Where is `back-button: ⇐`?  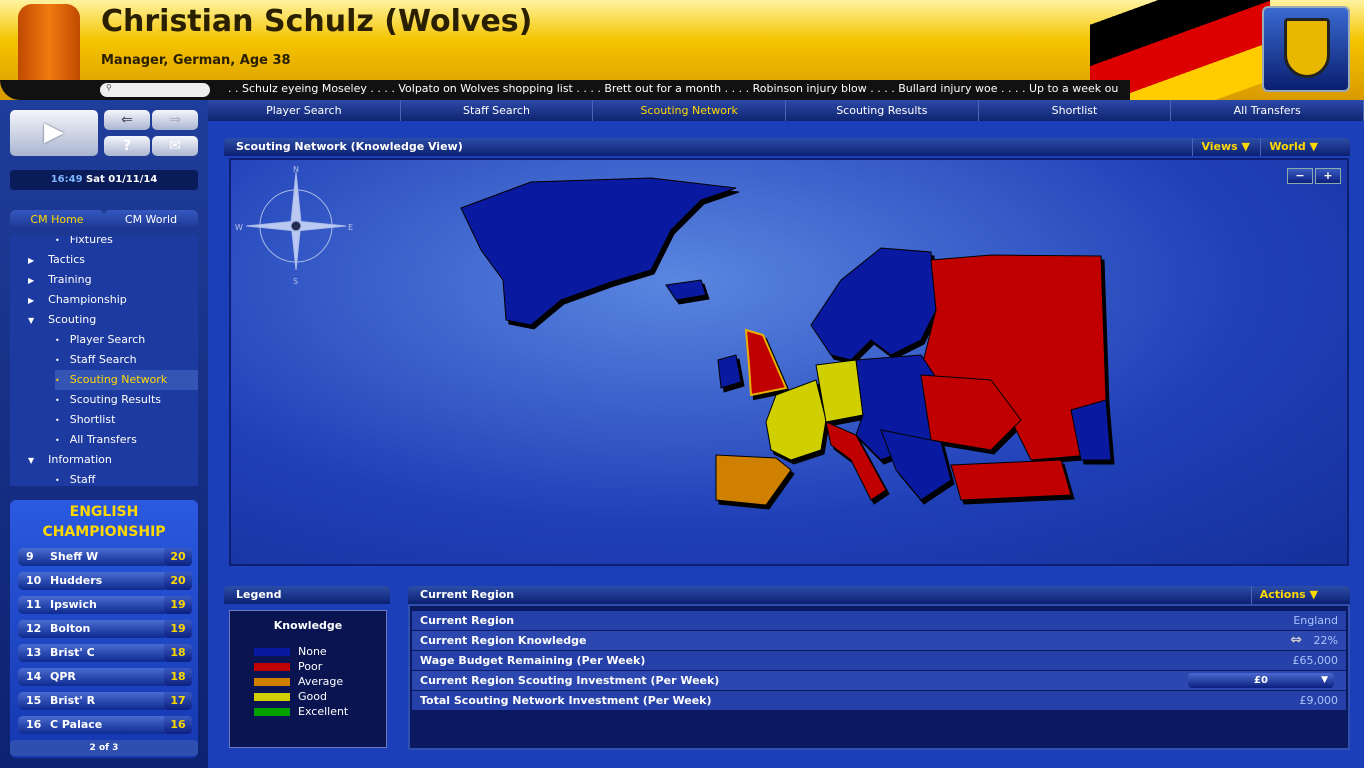
back-button: ⇐ is located at coordinates (127, 120).